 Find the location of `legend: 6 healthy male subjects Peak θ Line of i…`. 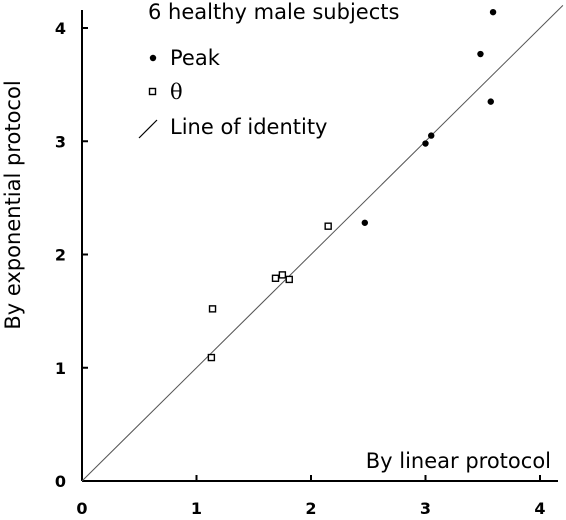

legend: 6 healthy male subjects Peak θ Line of i… is located at coordinates (268, 69).